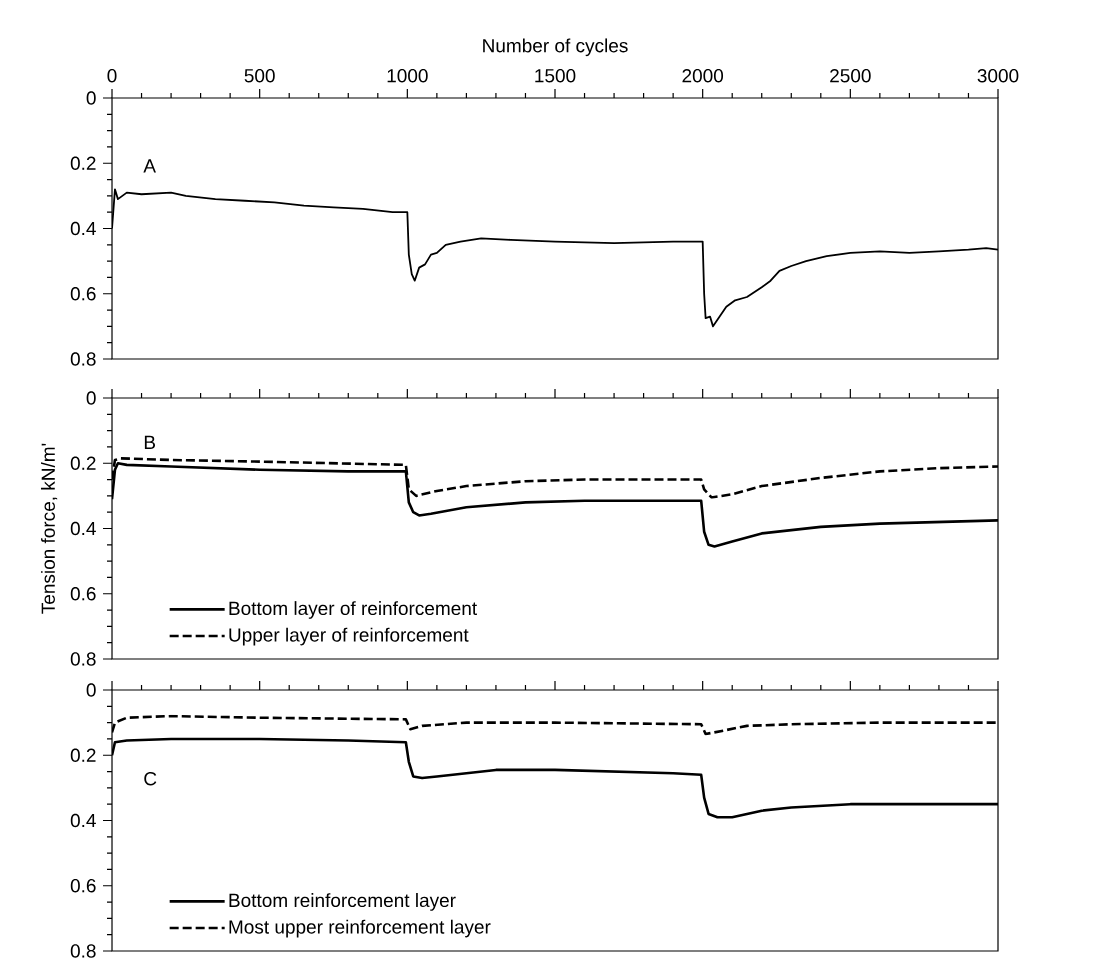  I want to click on legend-label: Most upper reinforcement layer, so click(360, 928).